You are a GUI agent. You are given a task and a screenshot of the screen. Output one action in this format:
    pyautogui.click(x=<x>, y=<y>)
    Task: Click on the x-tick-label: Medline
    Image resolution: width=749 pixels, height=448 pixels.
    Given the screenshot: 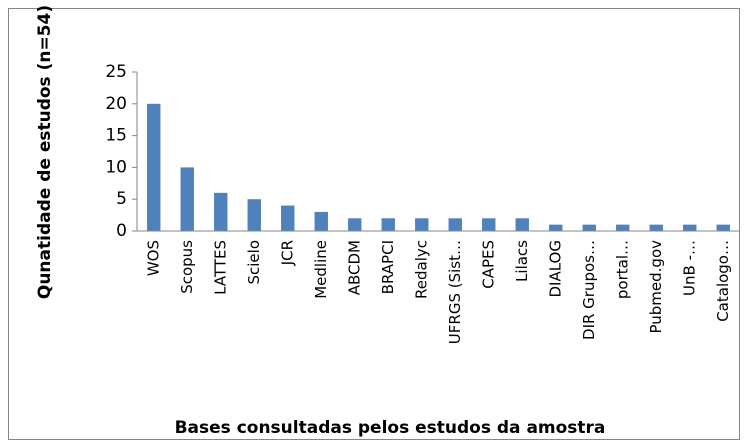 What is the action you would take?
    pyautogui.click(x=321, y=269)
    